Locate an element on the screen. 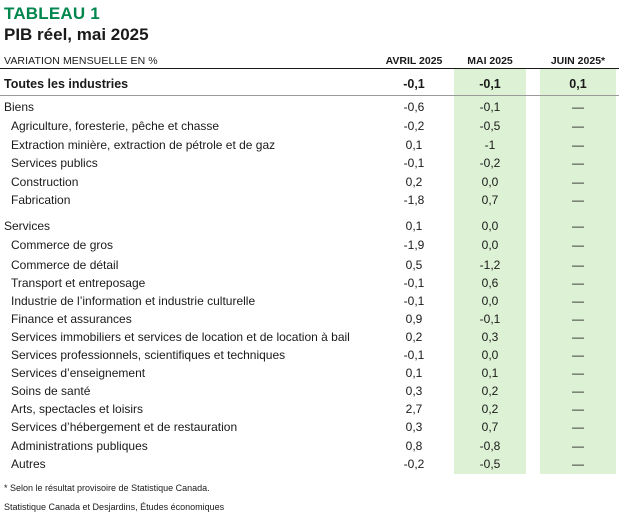  shade-col-june is located at coordinates (578, 271).